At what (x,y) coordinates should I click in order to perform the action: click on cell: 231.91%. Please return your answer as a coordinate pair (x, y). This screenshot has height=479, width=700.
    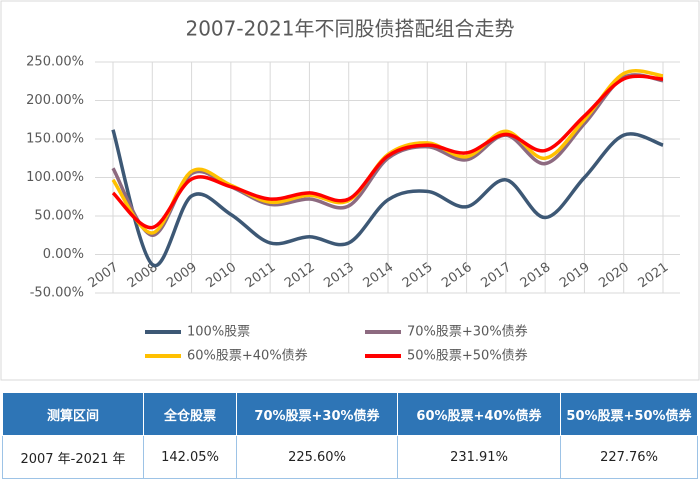
    Looking at the image, I should click on (479, 457).